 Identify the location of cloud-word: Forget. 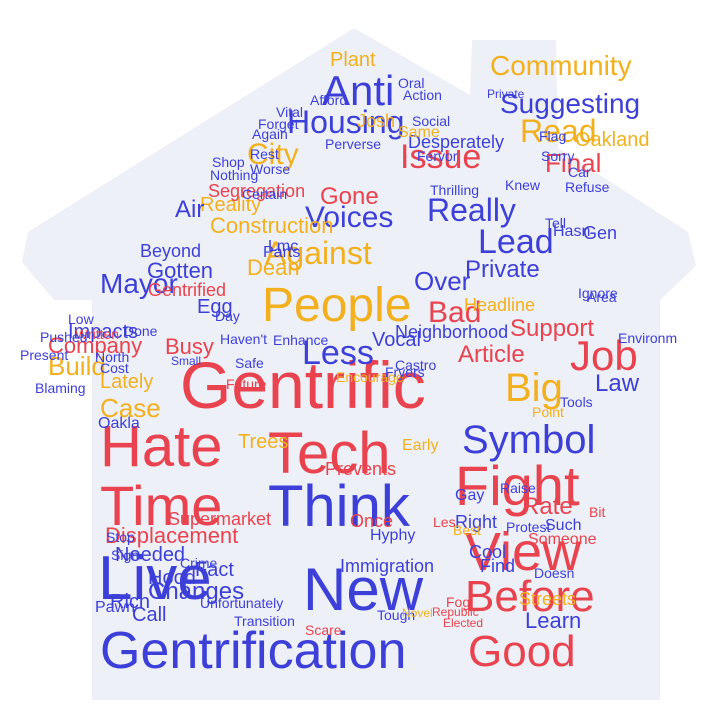
(278, 124).